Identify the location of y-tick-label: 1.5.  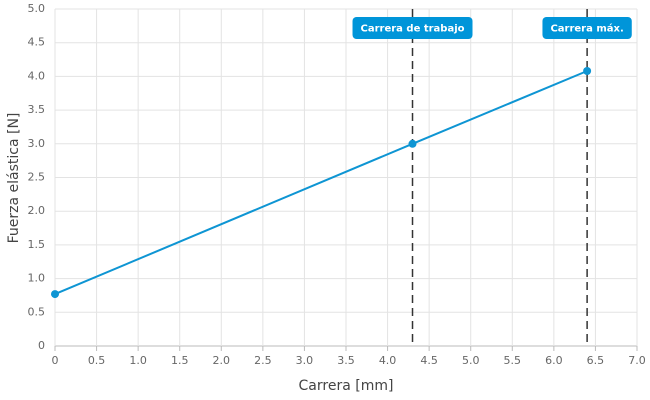
(37, 244).